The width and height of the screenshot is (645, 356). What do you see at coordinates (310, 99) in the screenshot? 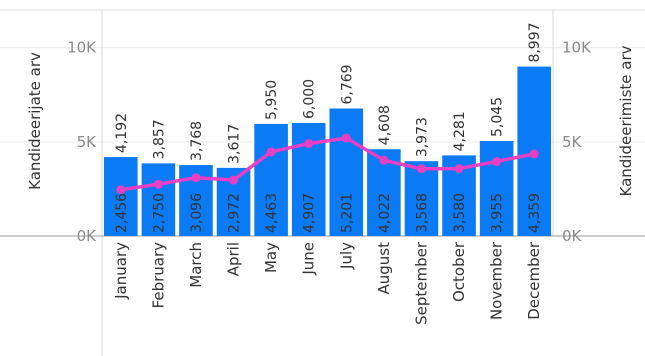
I see `bar-value-label: 6,000` at bounding box center [310, 99].